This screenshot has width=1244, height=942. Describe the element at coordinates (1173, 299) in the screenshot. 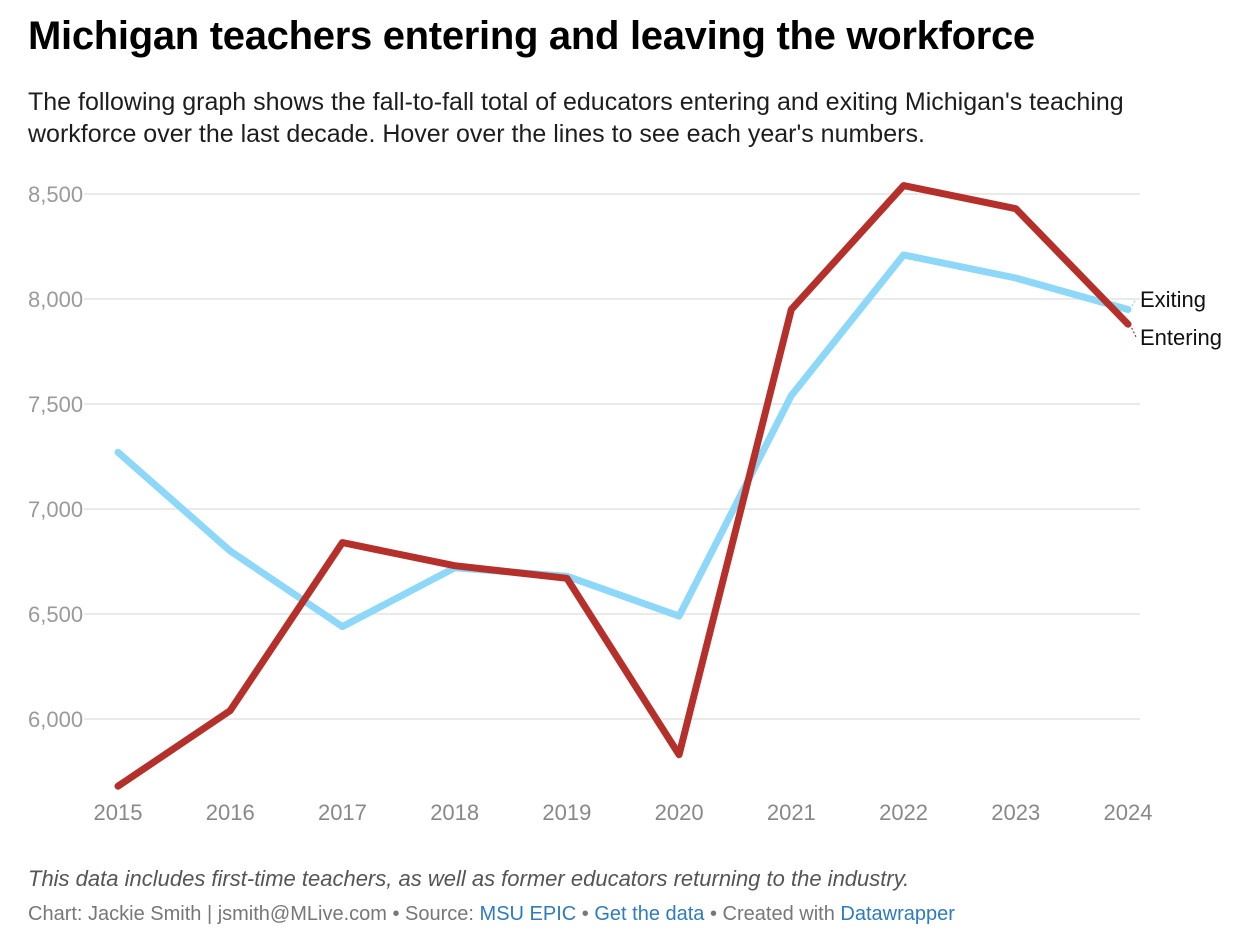

I see `series-label-exiting: Exiting` at that location.